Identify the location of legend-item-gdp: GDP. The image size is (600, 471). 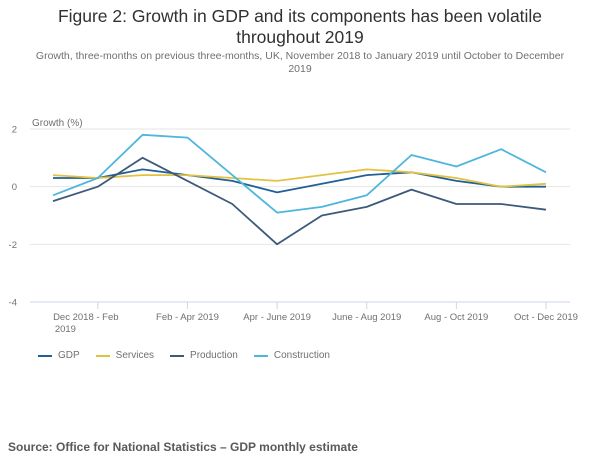
(59, 355).